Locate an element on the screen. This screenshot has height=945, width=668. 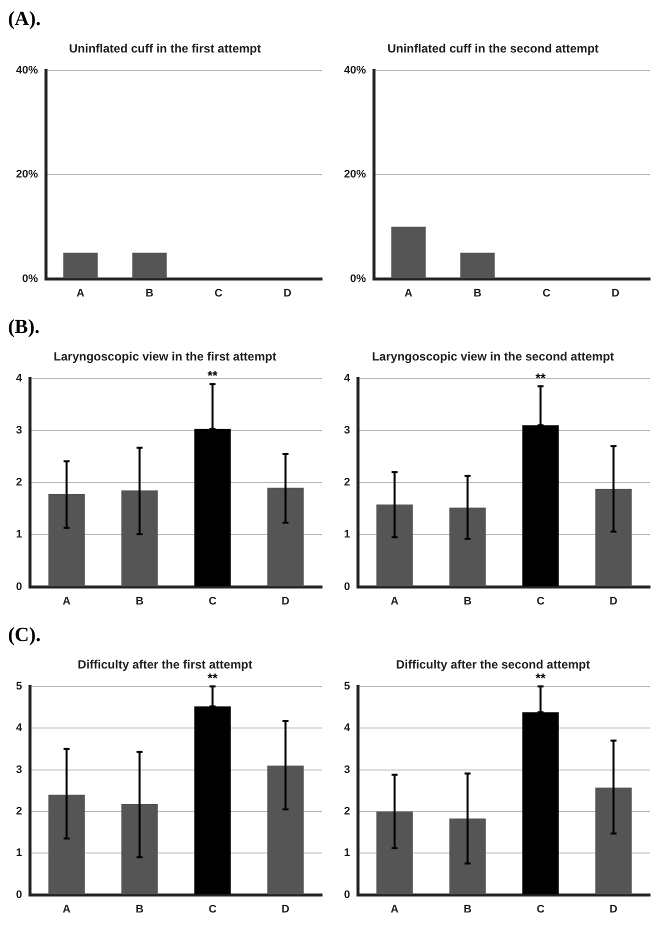
chart-title: Uninflated cuff in the second attempt is located at coordinates (493, 49).